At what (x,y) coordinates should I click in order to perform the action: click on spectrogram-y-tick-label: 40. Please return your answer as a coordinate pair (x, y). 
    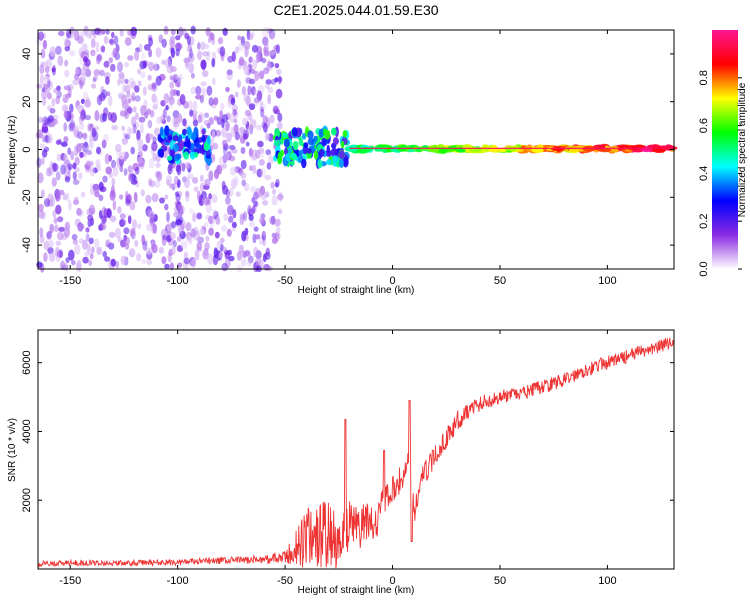
    Looking at the image, I should click on (27, 54).